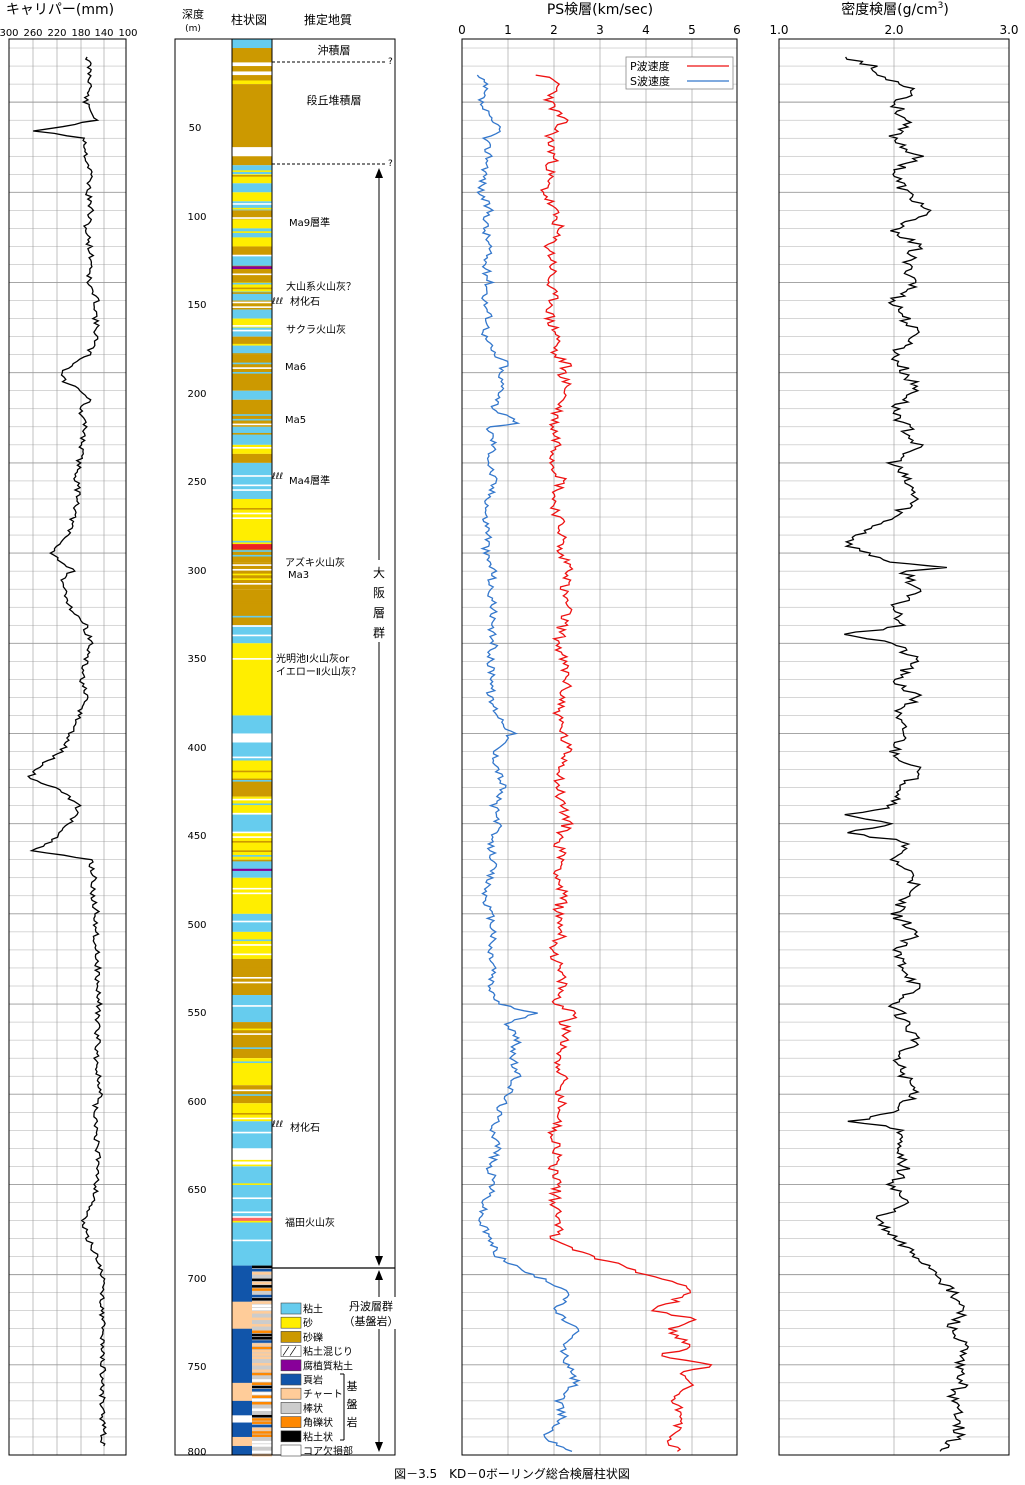  I want to click on depth-tick-600: 600, so click(196, 1102).